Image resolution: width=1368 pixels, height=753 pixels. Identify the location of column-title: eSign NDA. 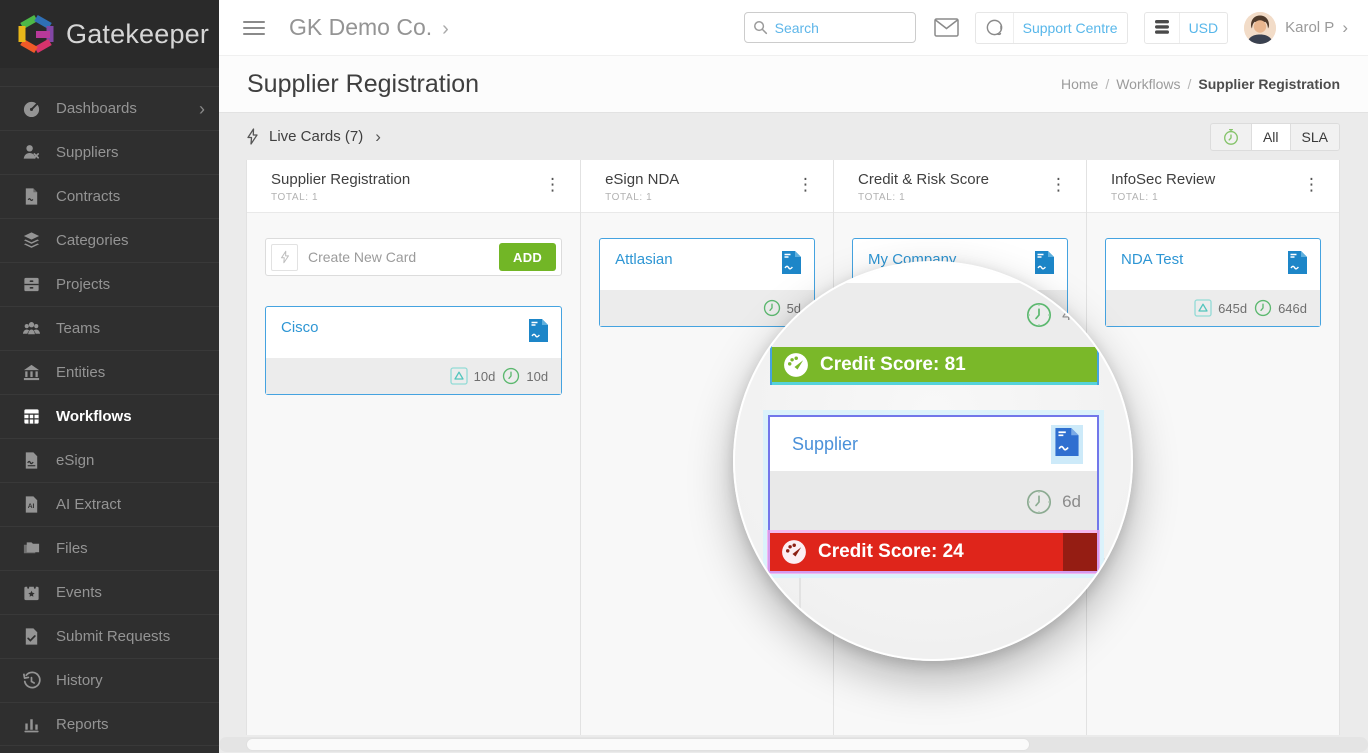
(642, 179).